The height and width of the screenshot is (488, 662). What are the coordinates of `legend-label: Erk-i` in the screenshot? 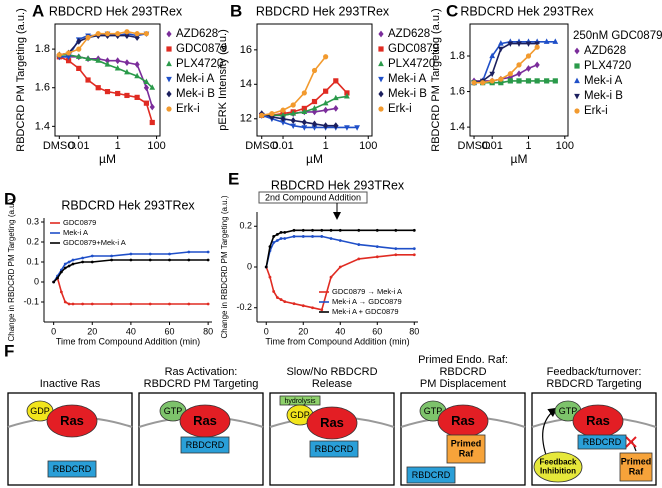 It's located at (400, 109).